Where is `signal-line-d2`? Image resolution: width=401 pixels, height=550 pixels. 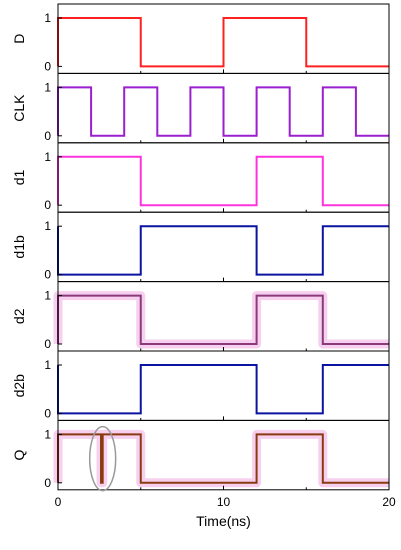
signal-line-d2 is located at coordinates (223, 319).